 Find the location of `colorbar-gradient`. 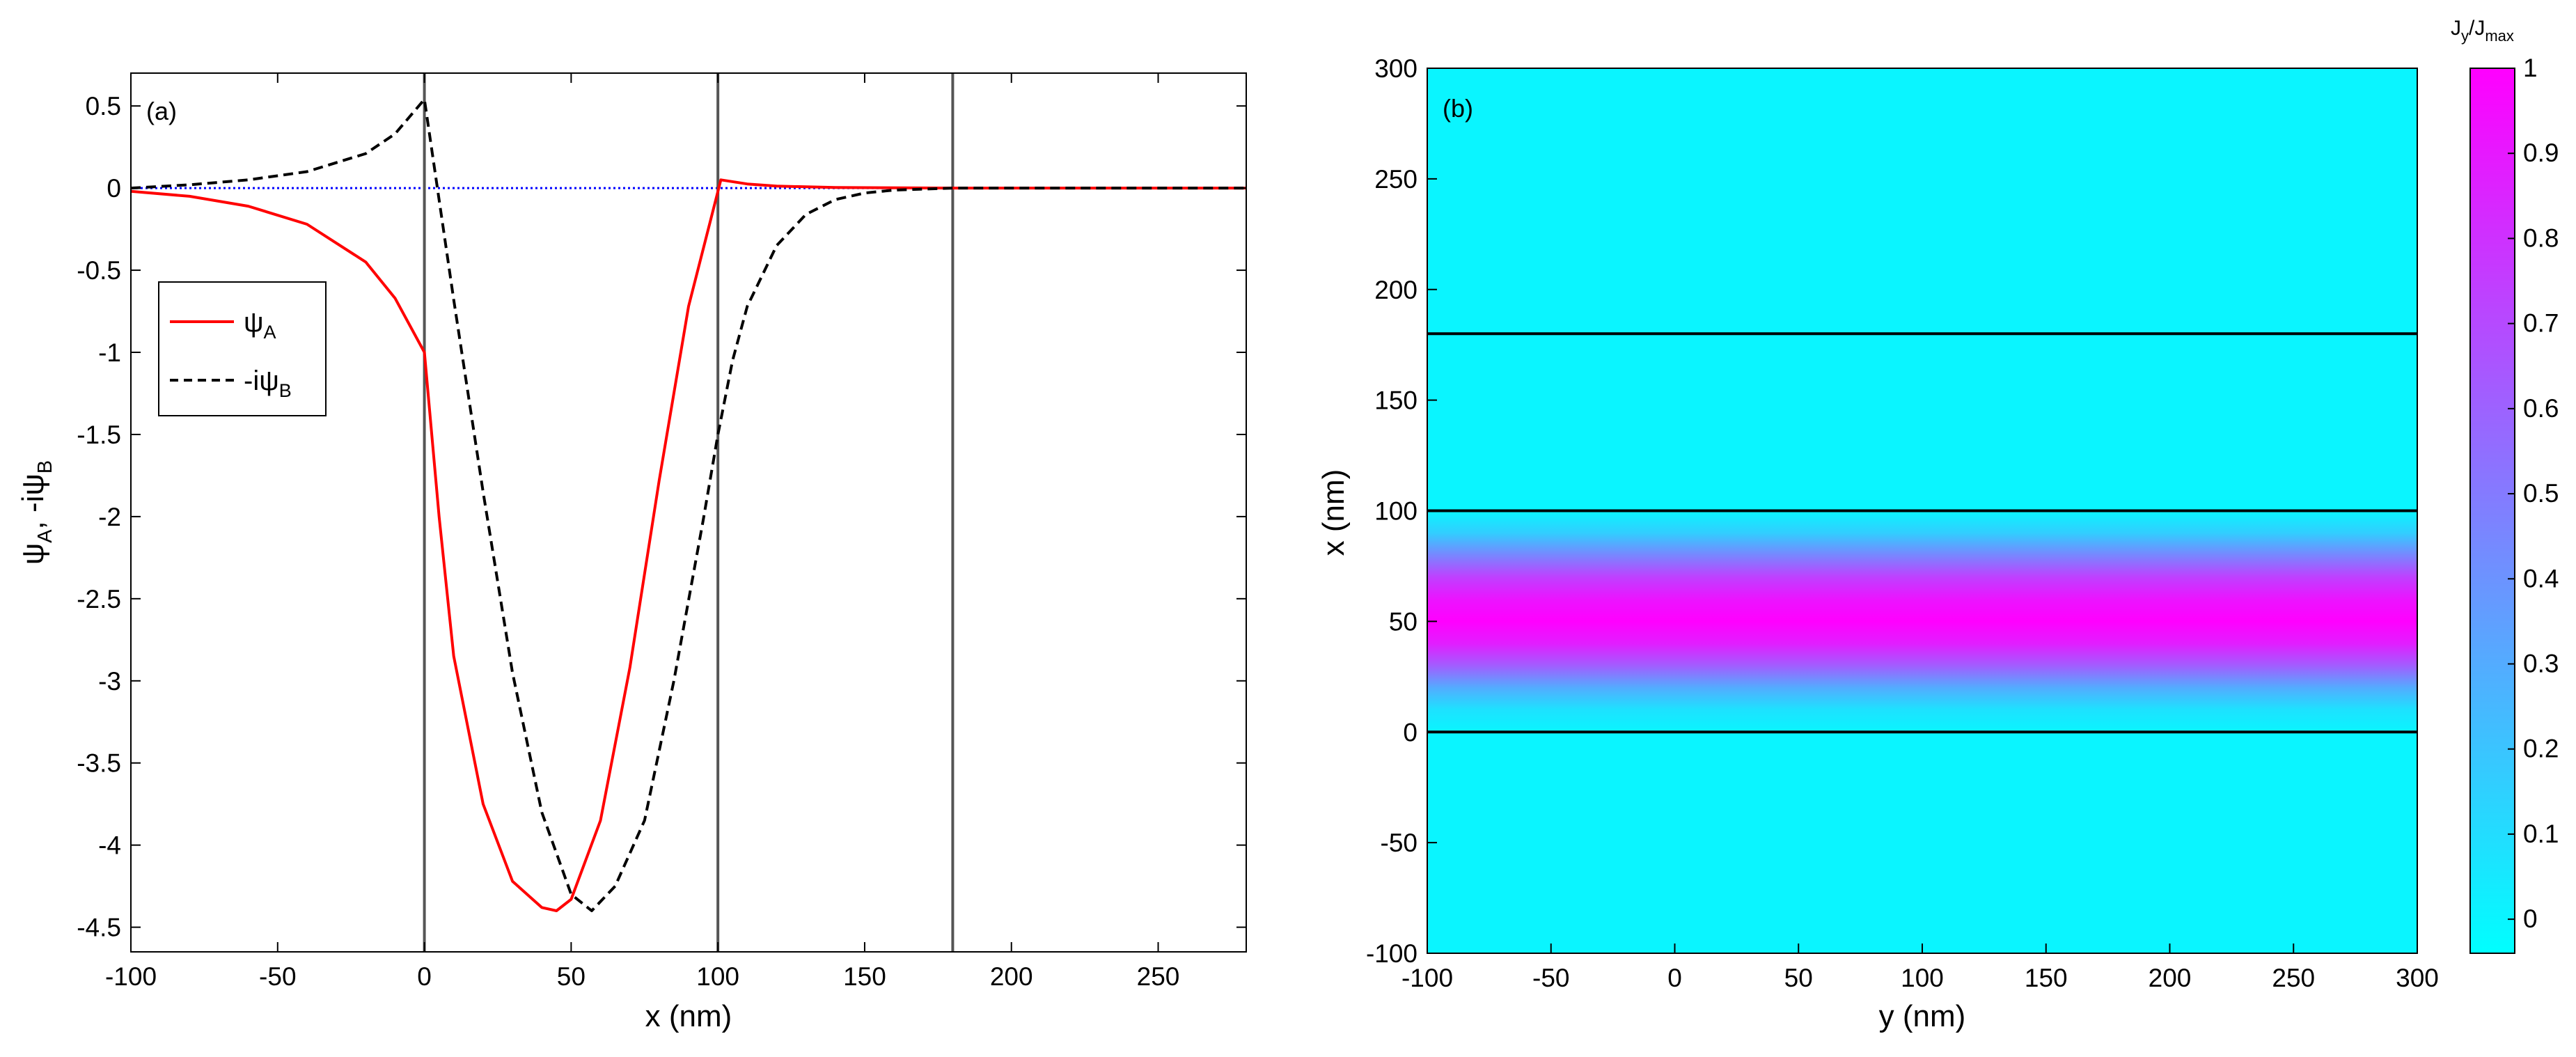

colorbar-gradient is located at coordinates (2492, 511).